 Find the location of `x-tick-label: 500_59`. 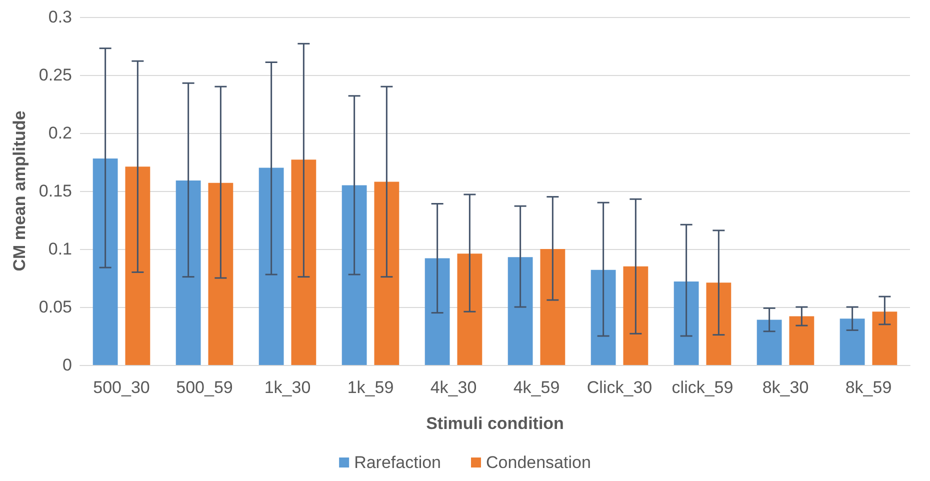

x-tick-label: 500_59 is located at coordinates (204, 387).